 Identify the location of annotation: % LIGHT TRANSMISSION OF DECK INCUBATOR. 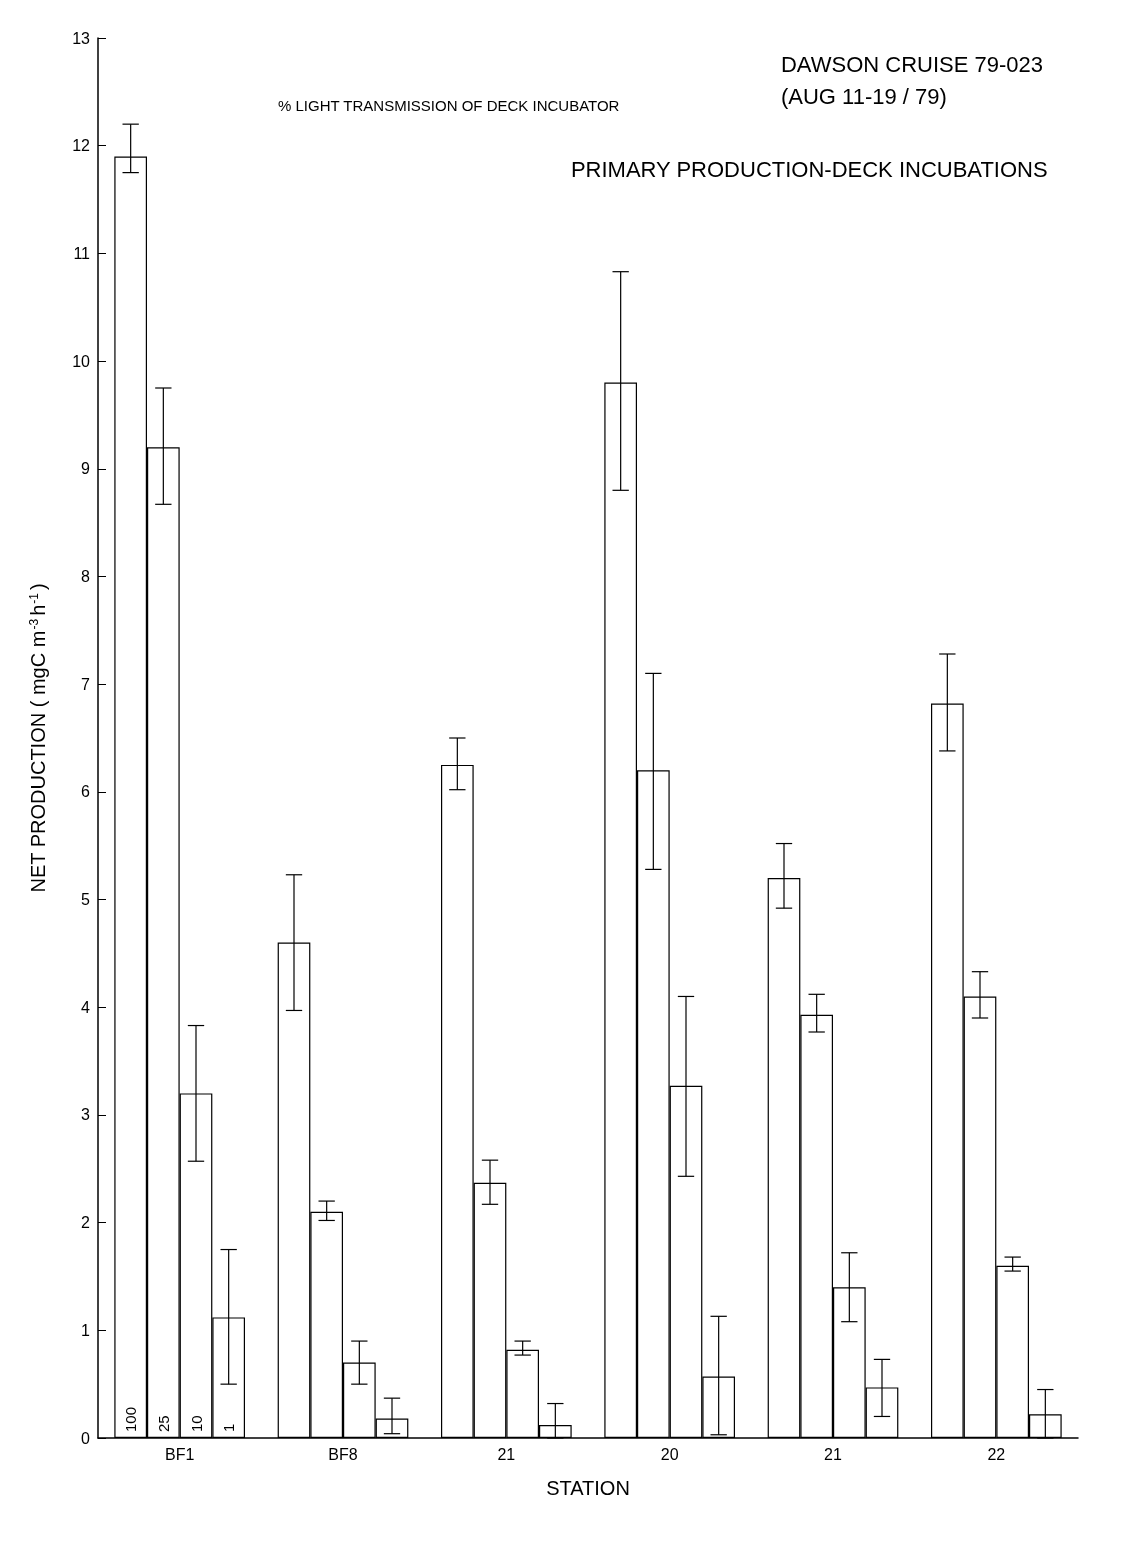
(449, 105).